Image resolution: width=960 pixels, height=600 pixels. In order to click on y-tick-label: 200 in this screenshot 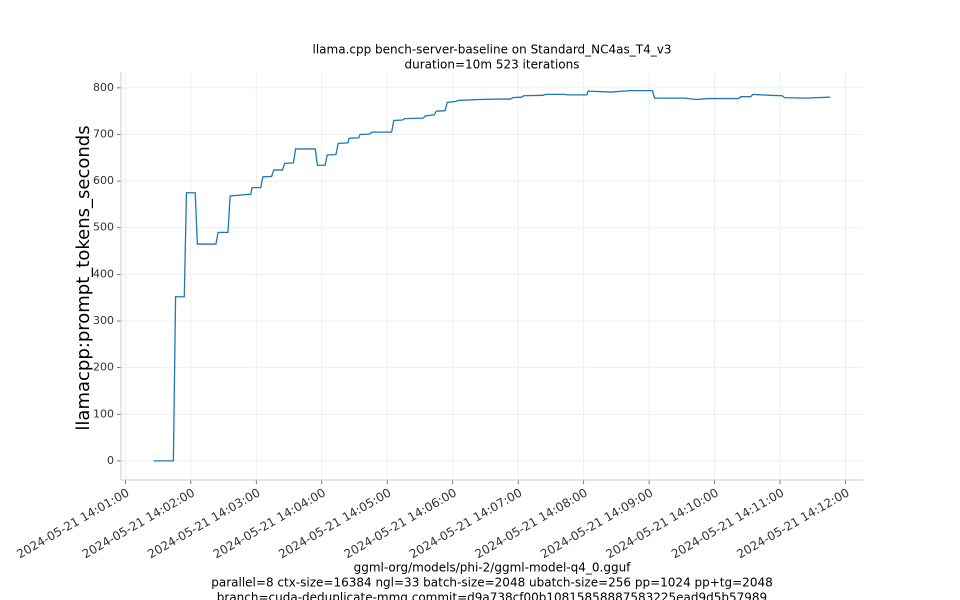, I will do `click(103, 367)`.